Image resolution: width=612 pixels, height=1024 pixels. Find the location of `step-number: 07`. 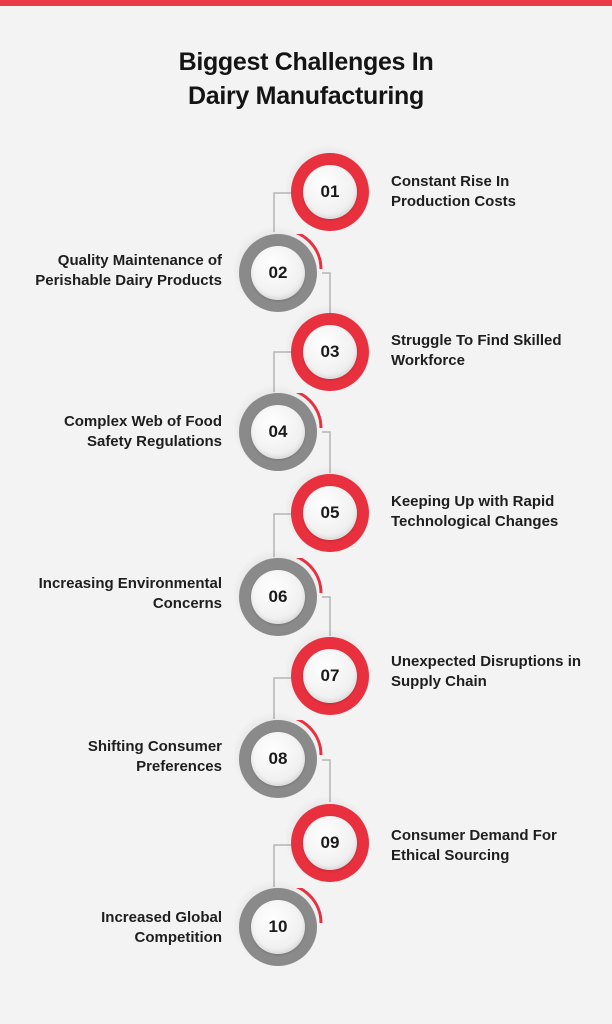

step-number: 07 is located at coordinates (330, 676).